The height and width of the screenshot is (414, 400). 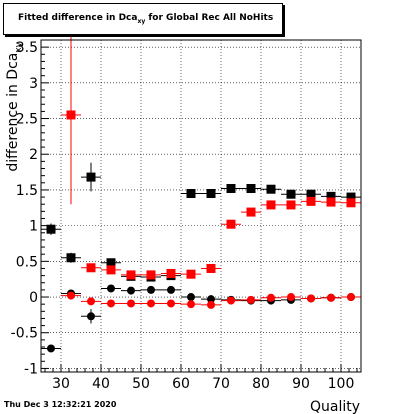 What do you see at coordinates (33, 227) in the screenshot?
I see `y-tick-label: 1` at bounding box center [33, 227].